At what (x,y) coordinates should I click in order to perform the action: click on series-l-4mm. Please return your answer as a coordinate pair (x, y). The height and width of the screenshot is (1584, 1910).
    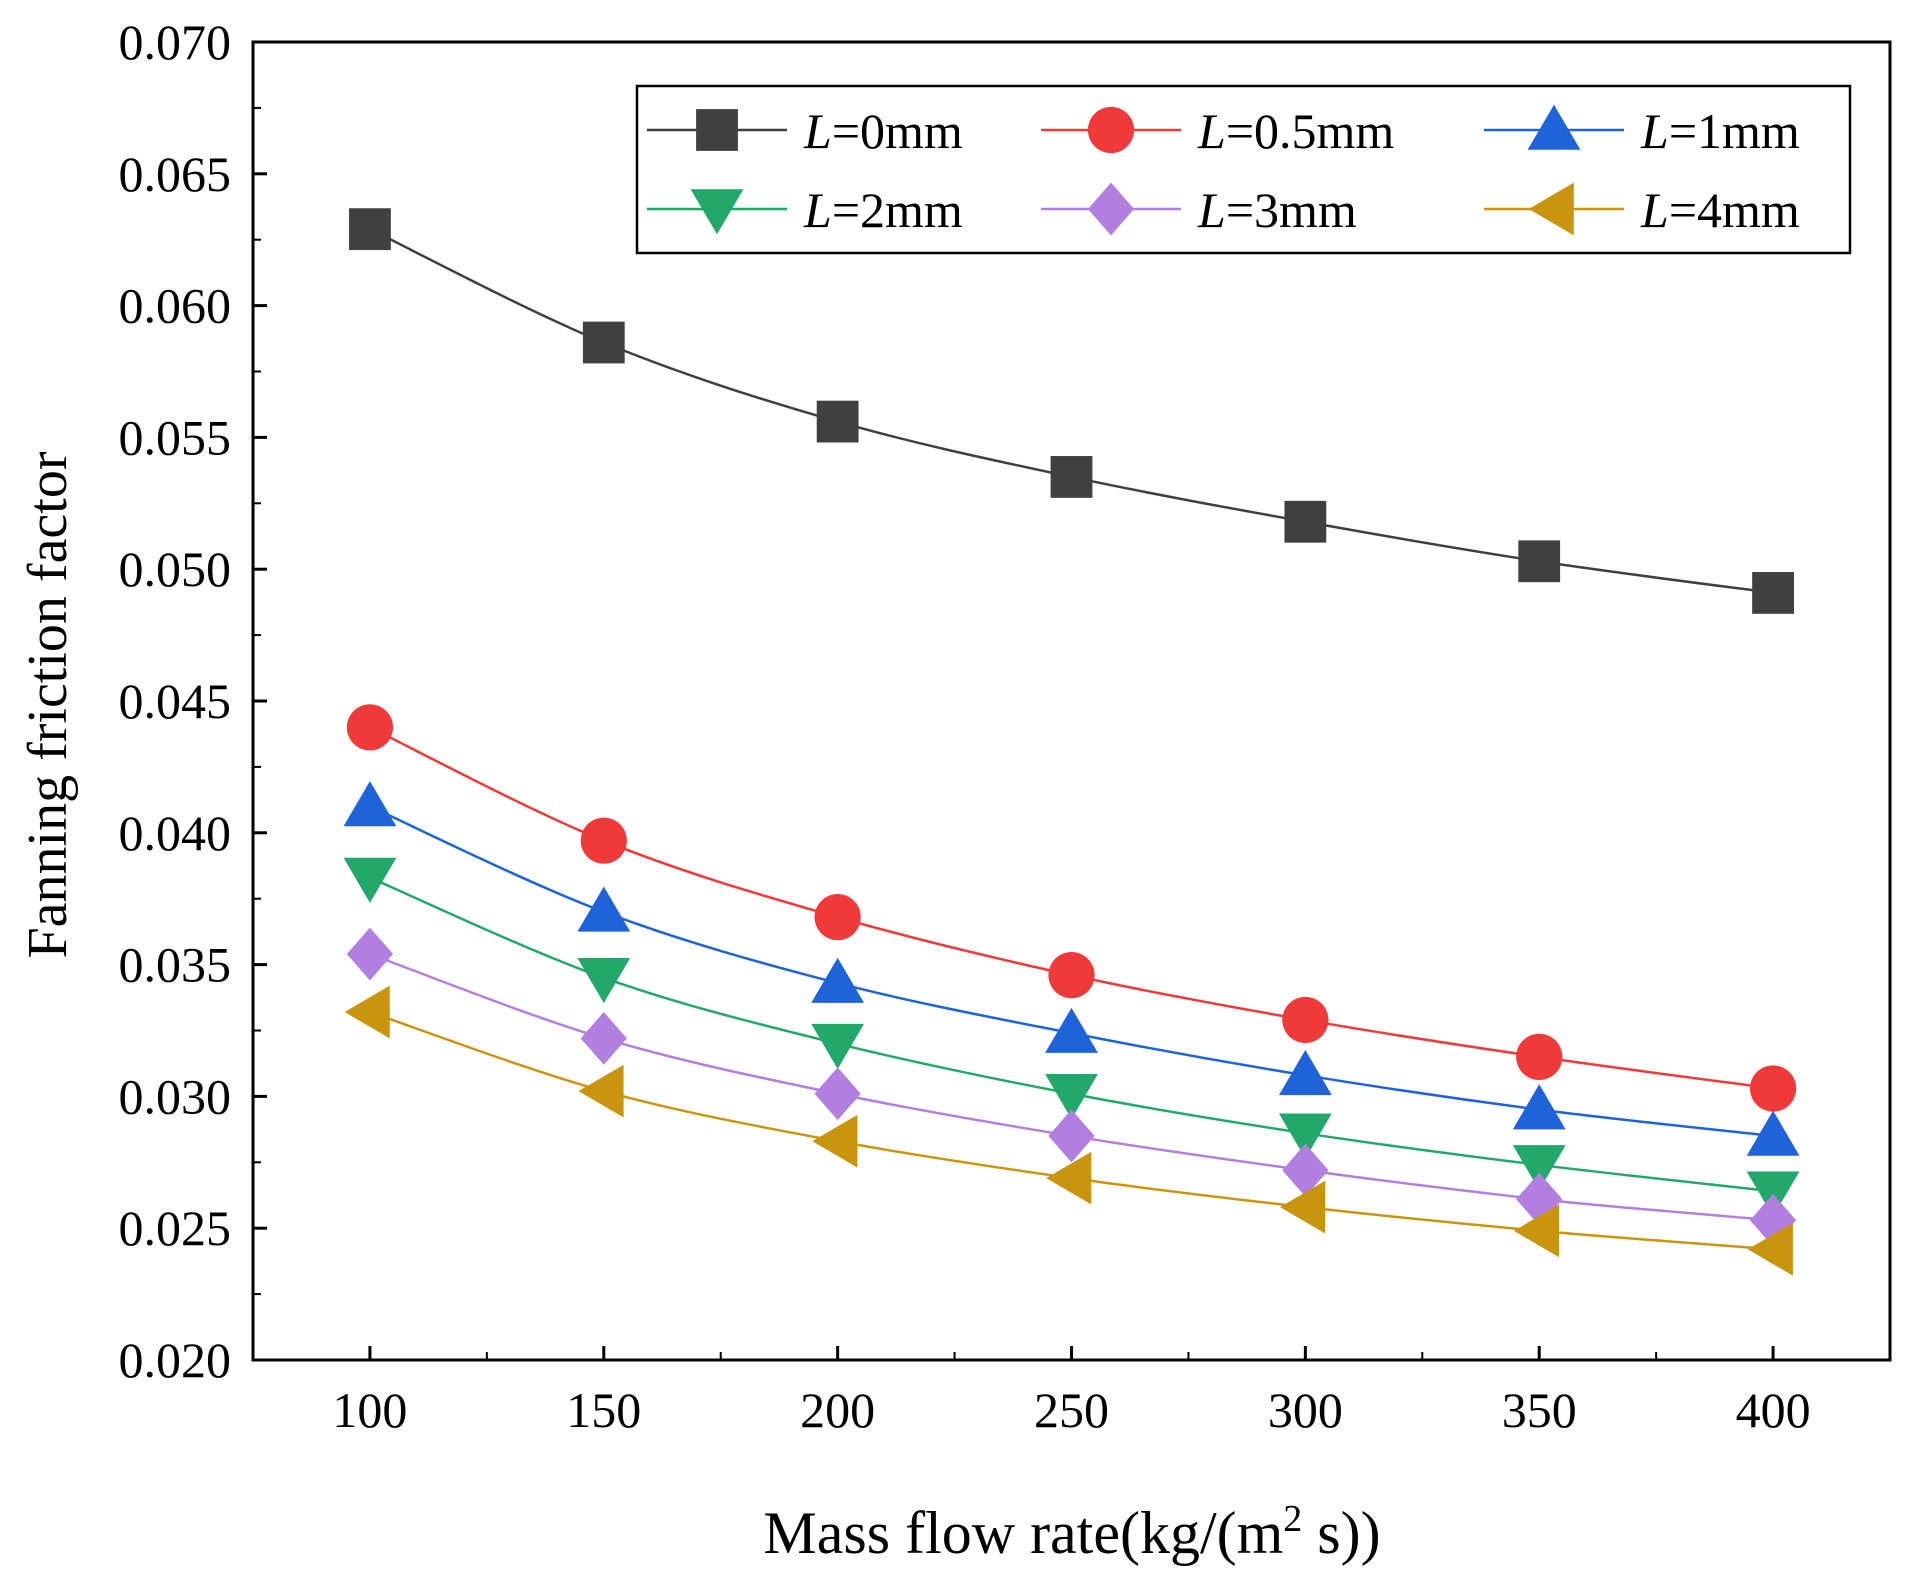
    Looking at the image, I should click on (1068, 1130).